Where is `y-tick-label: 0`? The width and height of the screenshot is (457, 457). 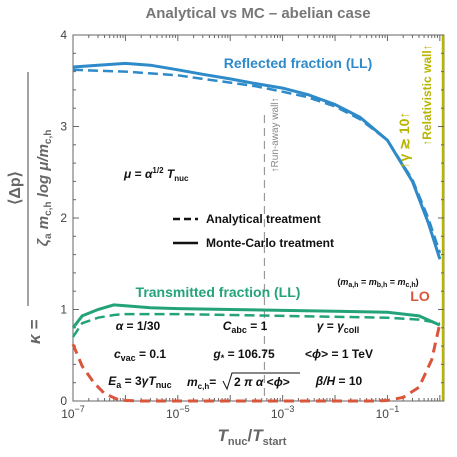 y-tick-label: 0 is located at coordinates (63, 401).